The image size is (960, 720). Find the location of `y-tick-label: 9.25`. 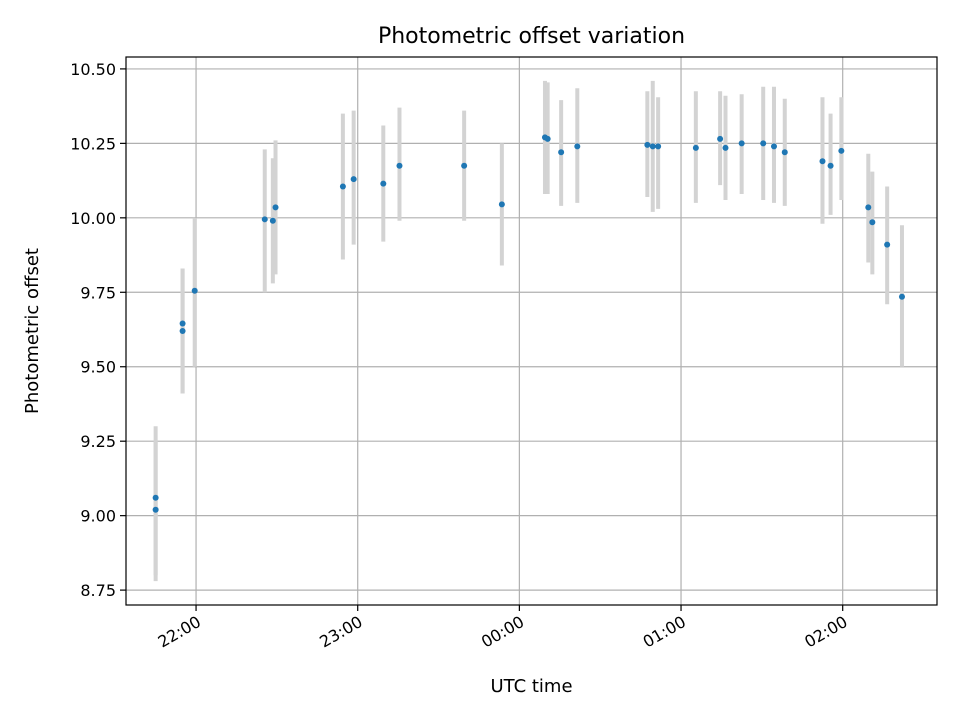

y-tick-label: 9.25 is located at coordinates (98, 441).